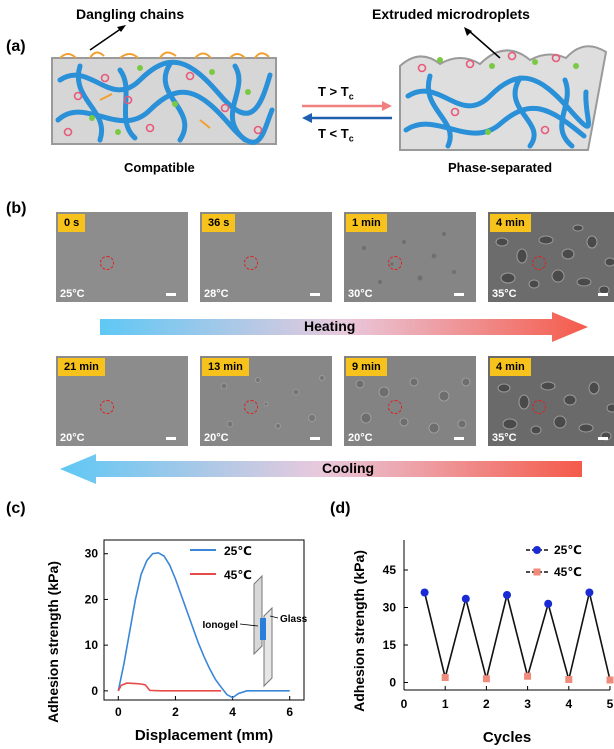  I want to click on temperature-label: 35°C, so click(504, 438).